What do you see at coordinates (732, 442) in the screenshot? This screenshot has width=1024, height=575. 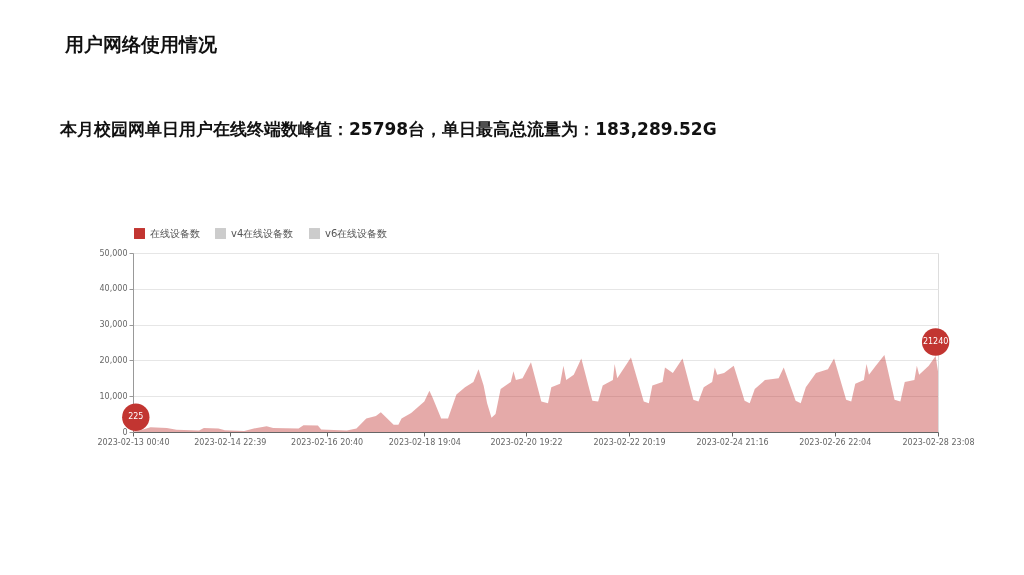 I see `x-tick-label: 2023-02-24 21:16` at bounding box center [732, 442].